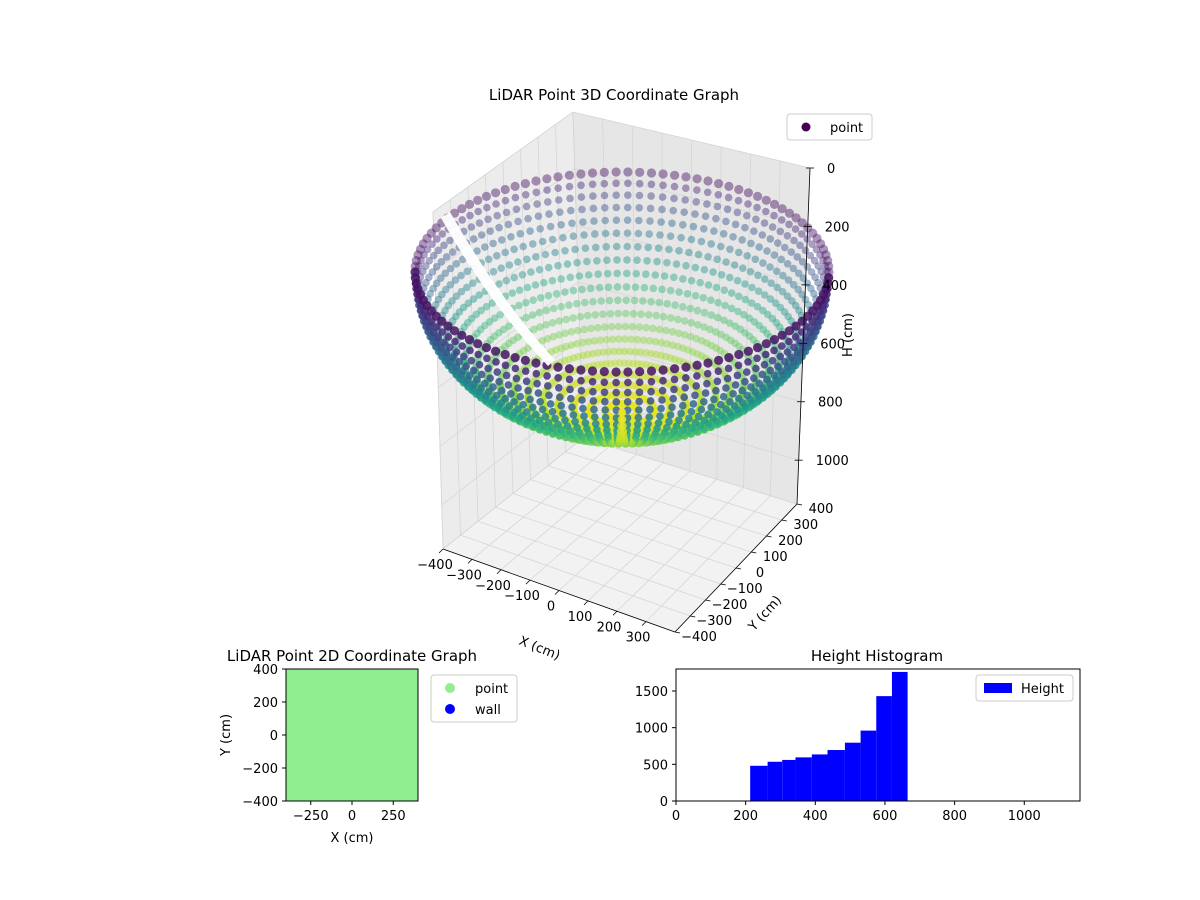  Describe the element at coordinates (488, 710) in the screenshot. I see `legend-wall-label: wall` at that location.